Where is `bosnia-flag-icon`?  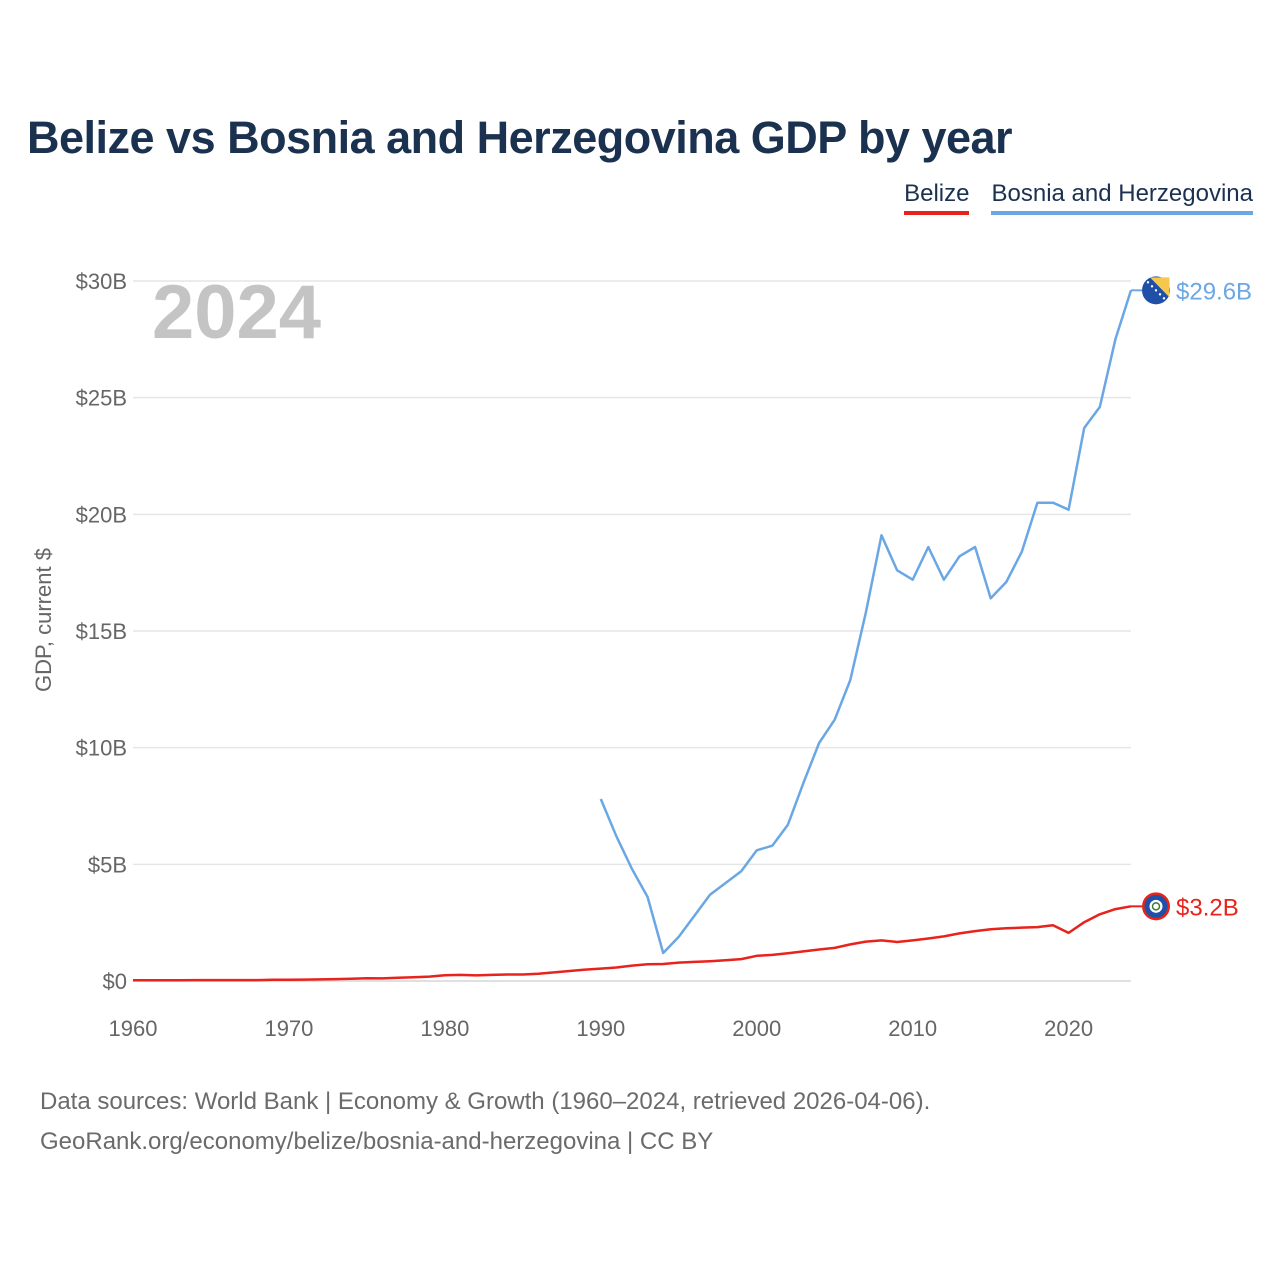 bosnia-flag-icon is located at coordinates (1156, 290).